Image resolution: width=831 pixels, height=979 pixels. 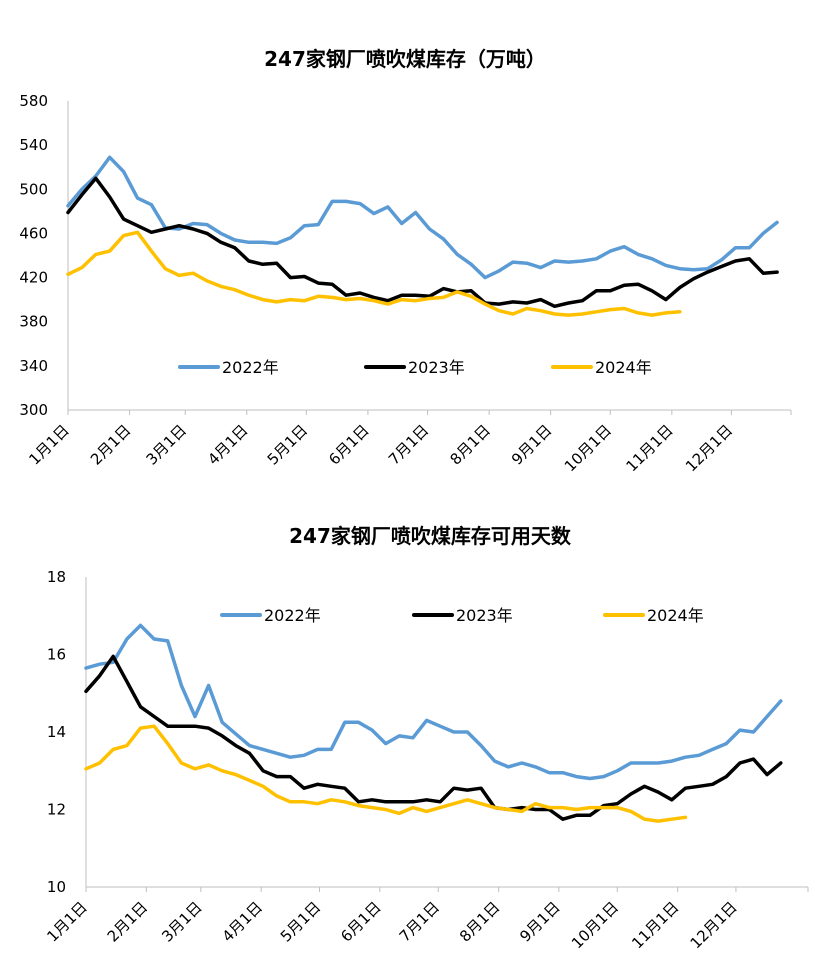 I want to click on chart2-series-2022年-line, so click(x=433, y=702).